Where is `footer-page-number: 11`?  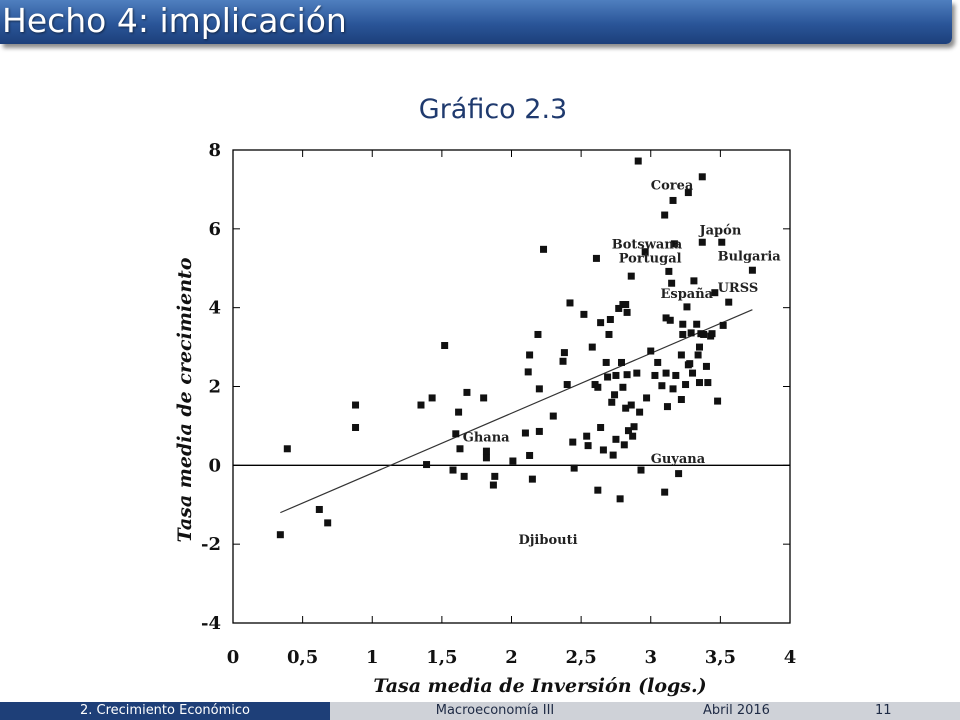
footer-page-number: 11 is located at coordinates (883, 710).